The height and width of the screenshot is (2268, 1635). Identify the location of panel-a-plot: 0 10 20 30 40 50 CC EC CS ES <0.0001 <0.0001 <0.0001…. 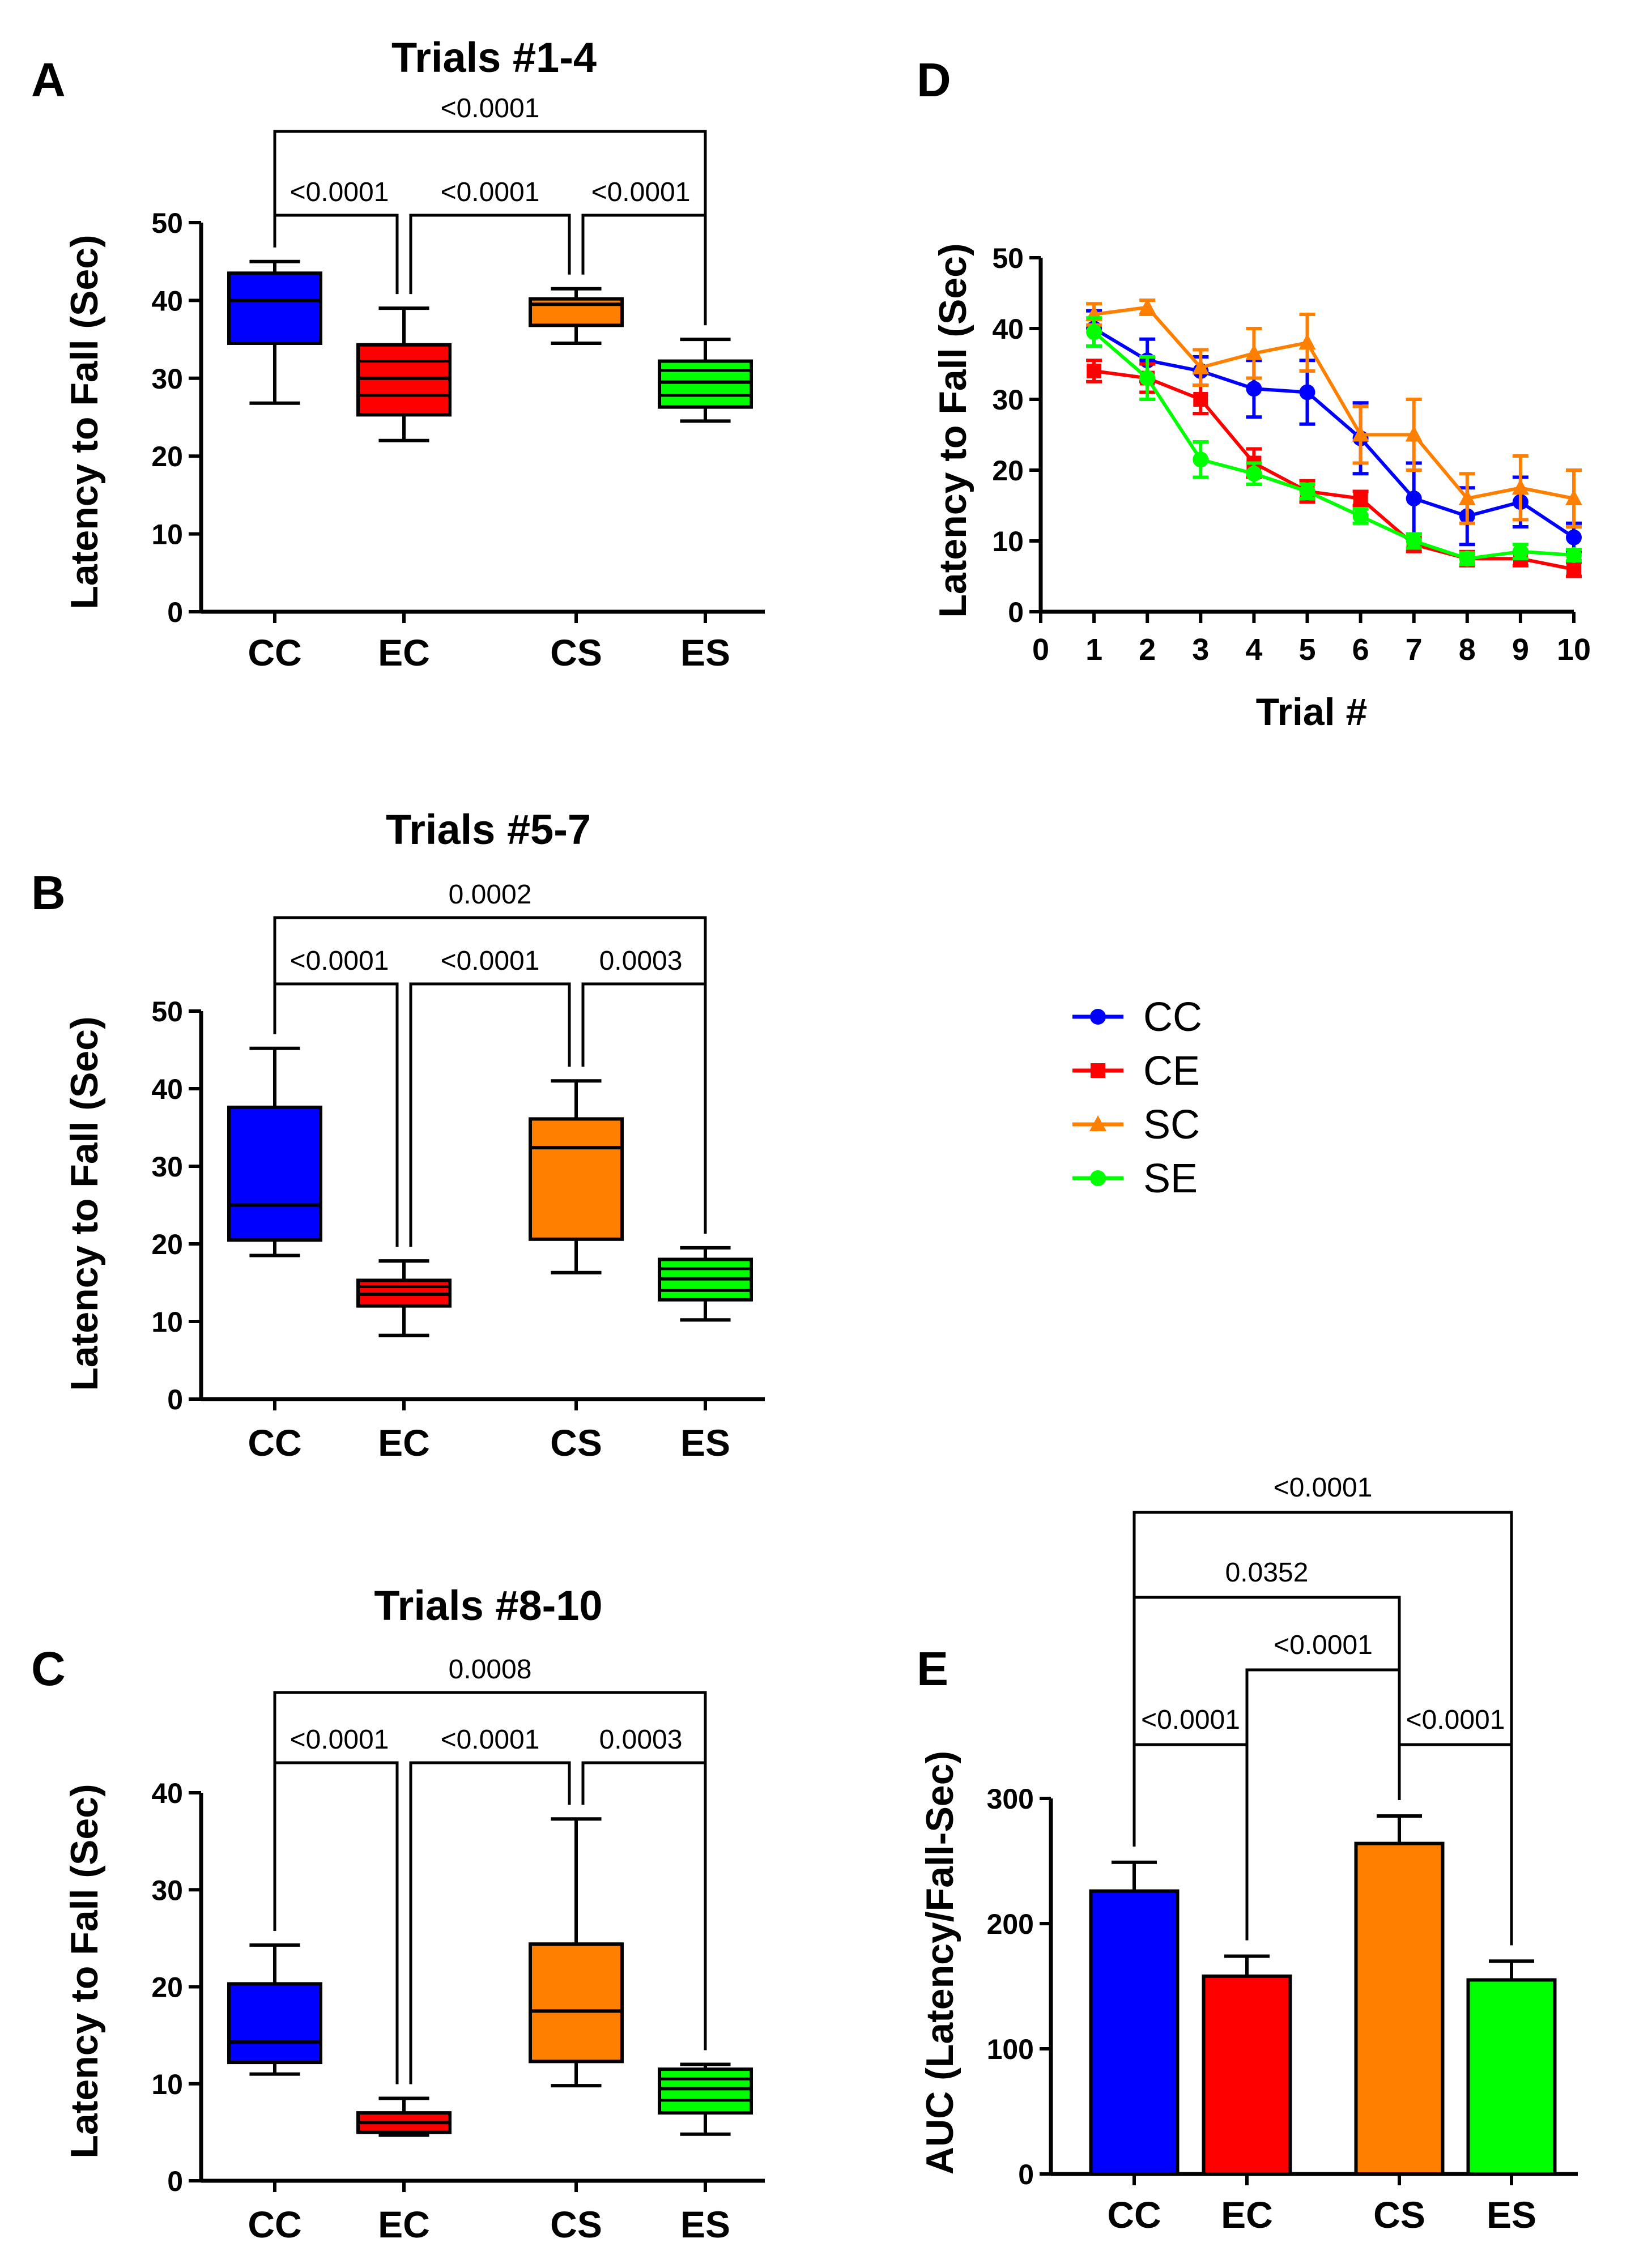
(458, 383).